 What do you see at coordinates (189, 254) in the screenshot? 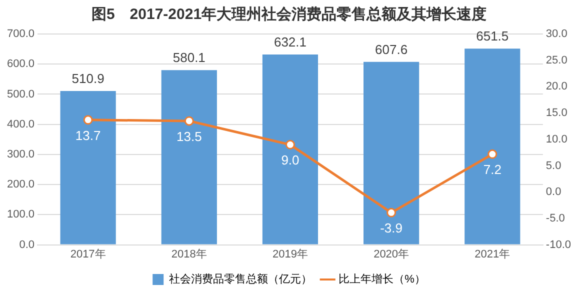
I see `x-tick-label: 2018年` at bounding box center [189, 254].